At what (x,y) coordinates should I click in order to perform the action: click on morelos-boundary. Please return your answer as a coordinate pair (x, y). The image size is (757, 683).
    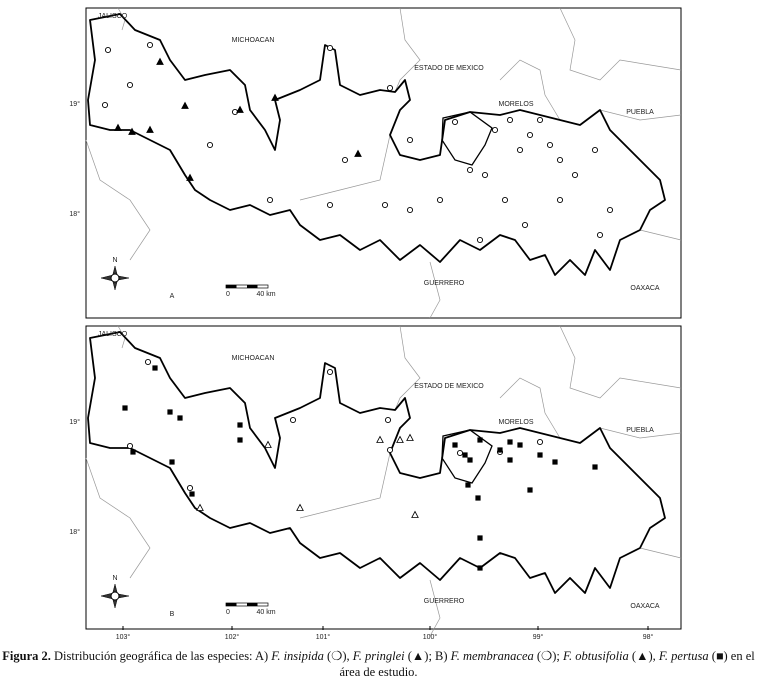
    Looking at the image, I should click on (467, 138).